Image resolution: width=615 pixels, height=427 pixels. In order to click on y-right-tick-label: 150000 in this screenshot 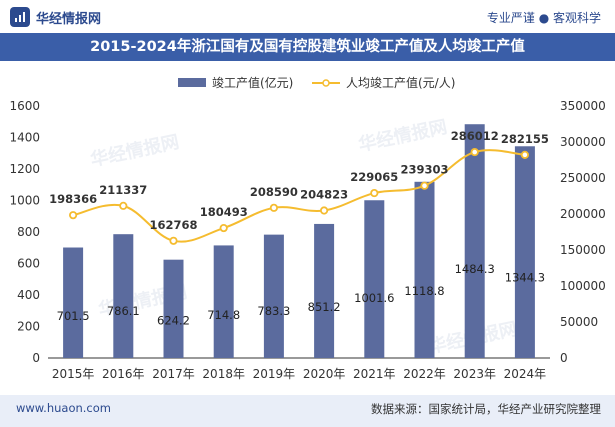, I will do `click(583, 250)`.